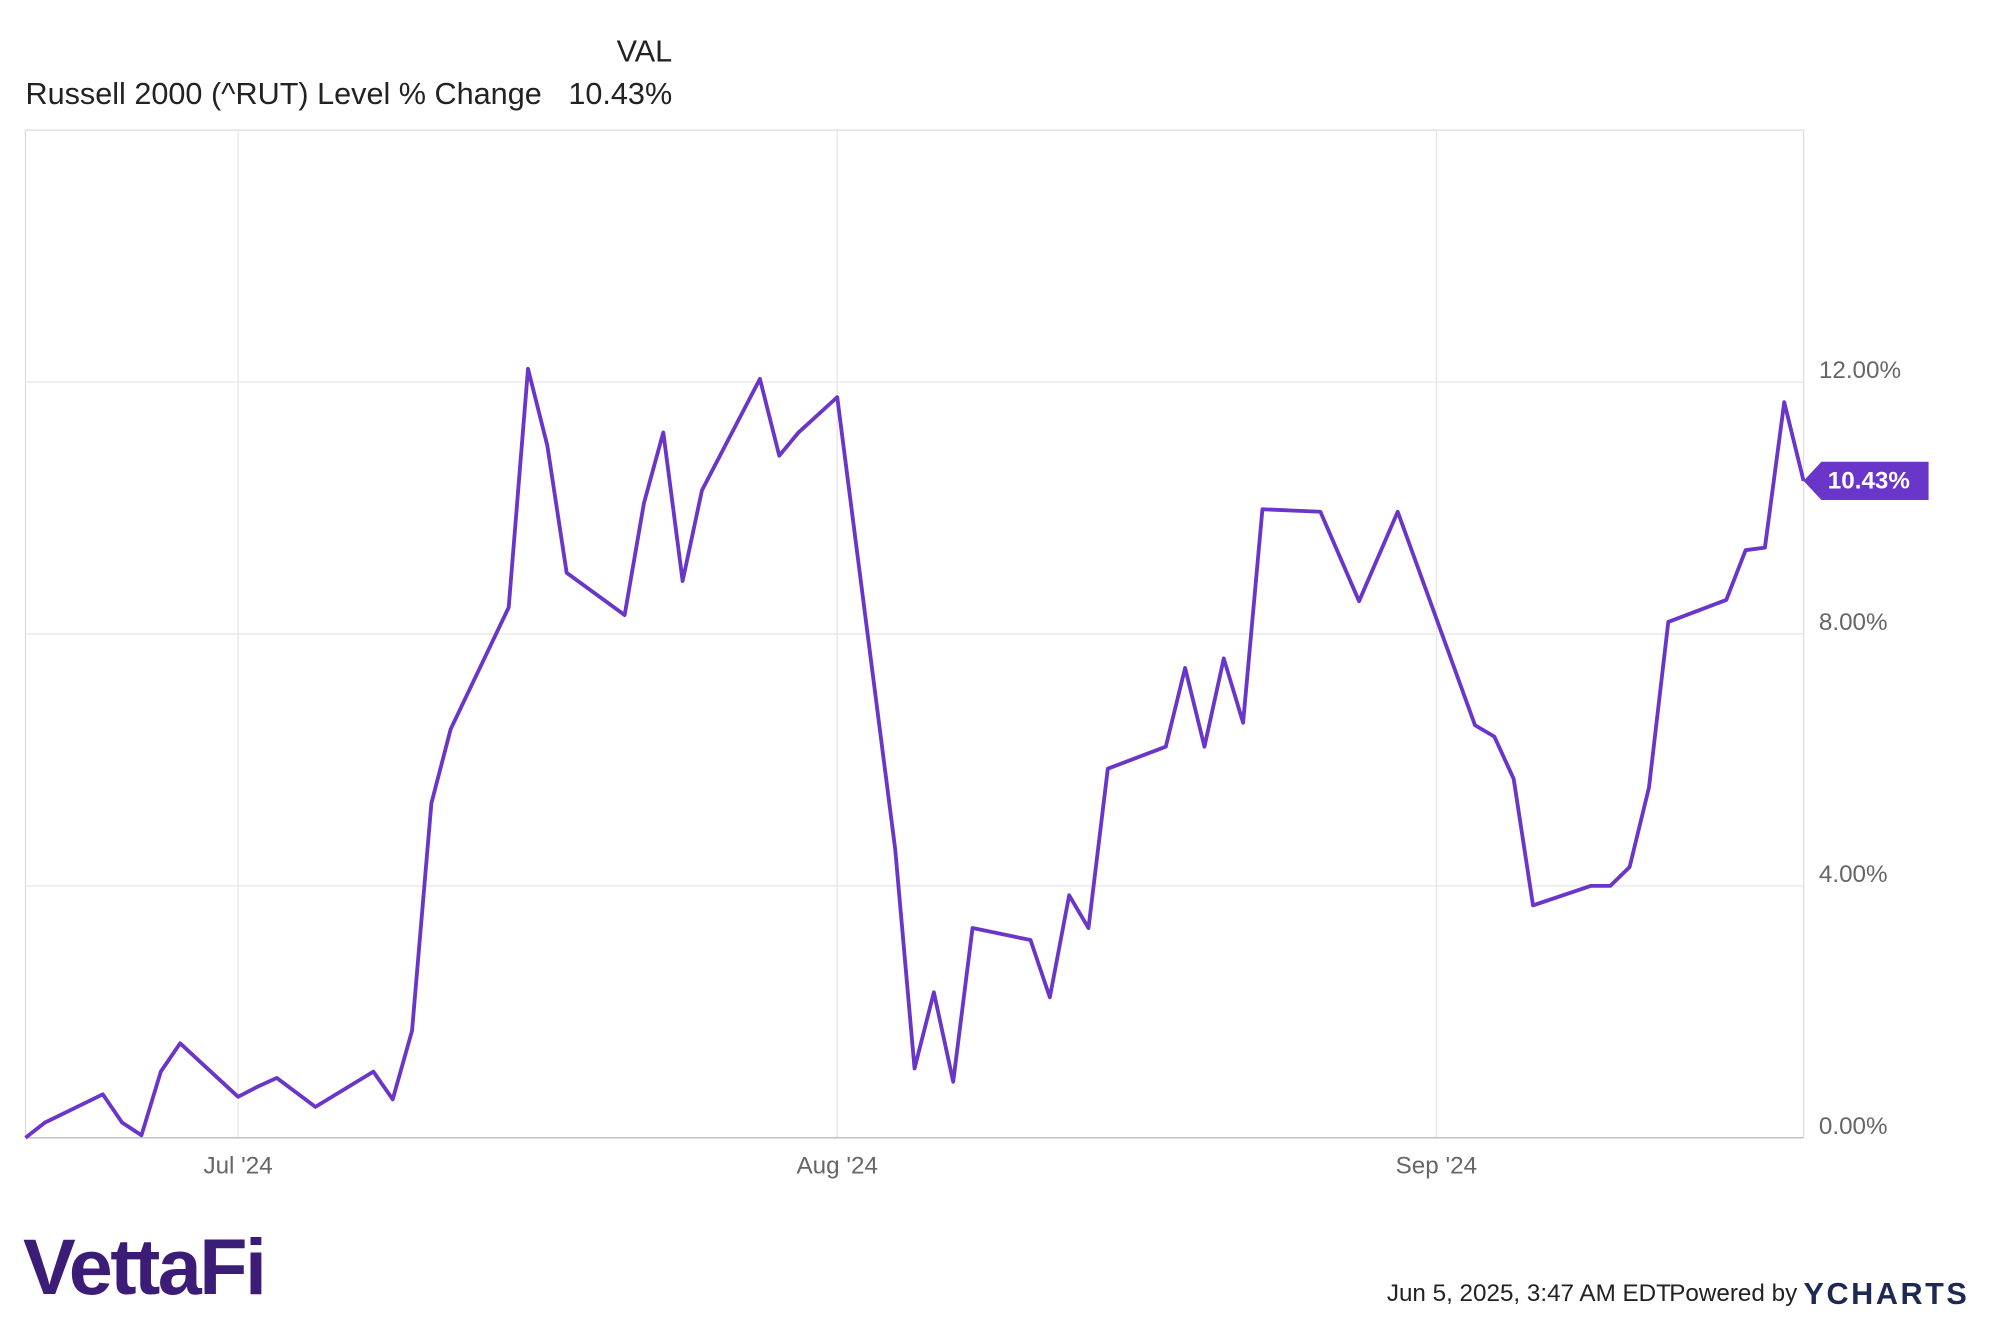 The image size is (2000, 1324). What do you see at coordinates (645, 52) in the screenshot?
I see `legend-header: VAL` at bounding box center [645, 52].